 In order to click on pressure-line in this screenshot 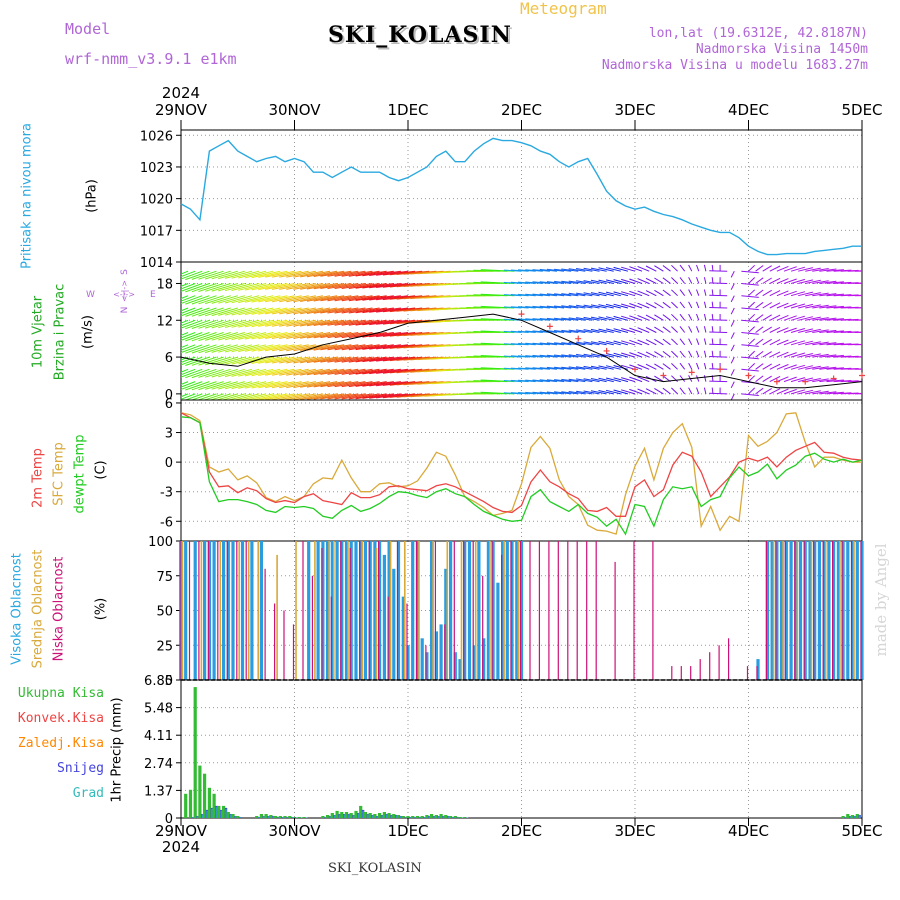, I will do `click(521, 196)`.